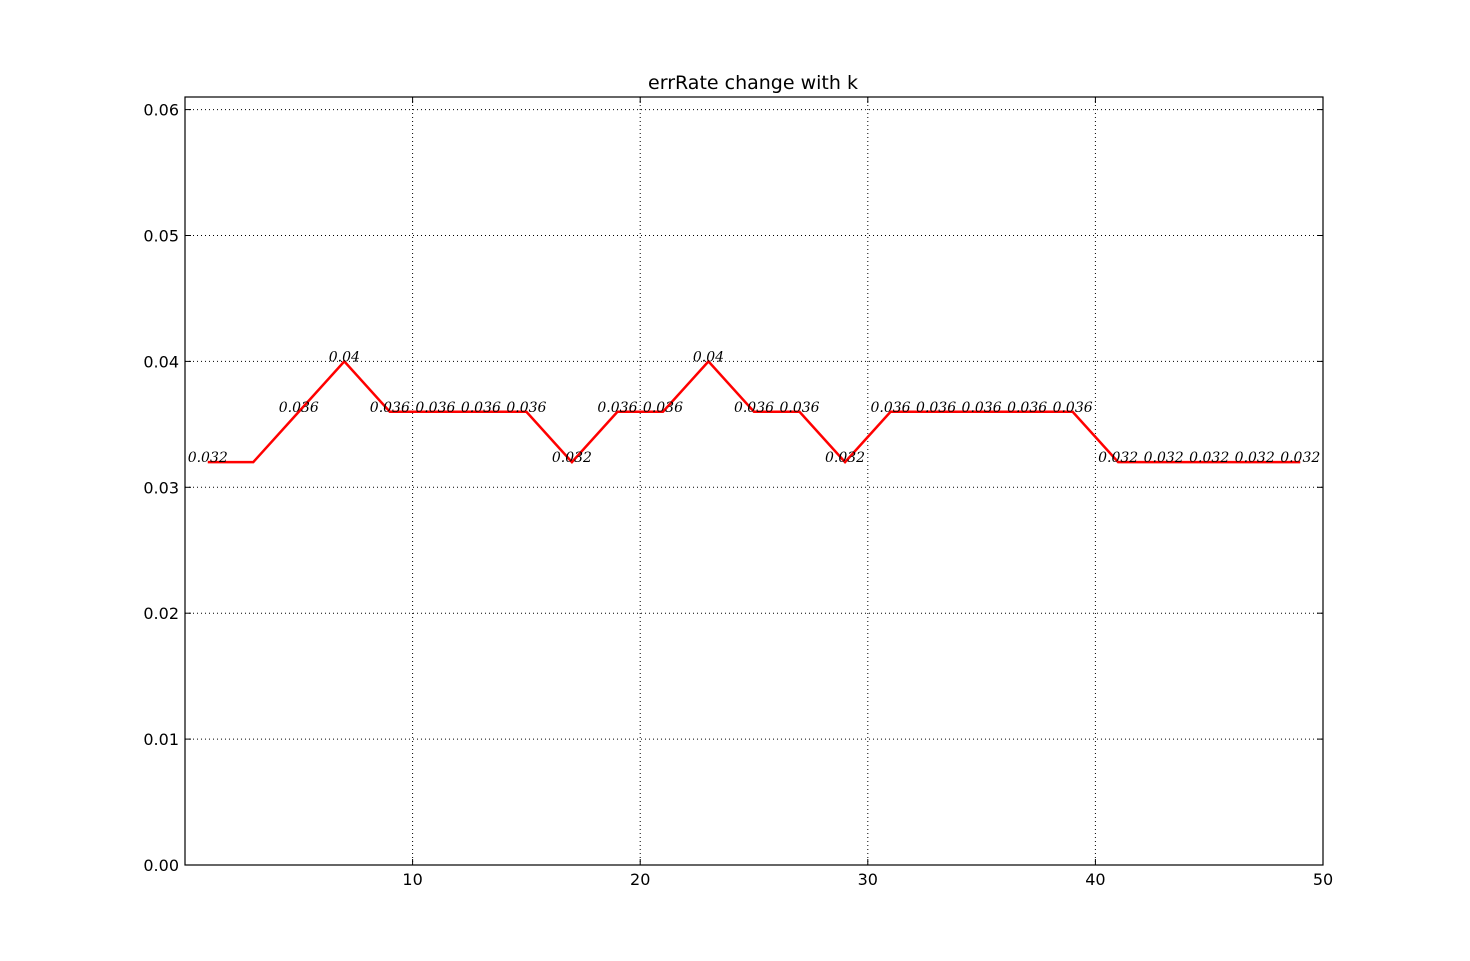 Image resolution: width=1470 pixels, height=961 pixels. Describe the element at coordinates (868, 879) in the screenshot. I see `x-tick-label: 30` at that location.